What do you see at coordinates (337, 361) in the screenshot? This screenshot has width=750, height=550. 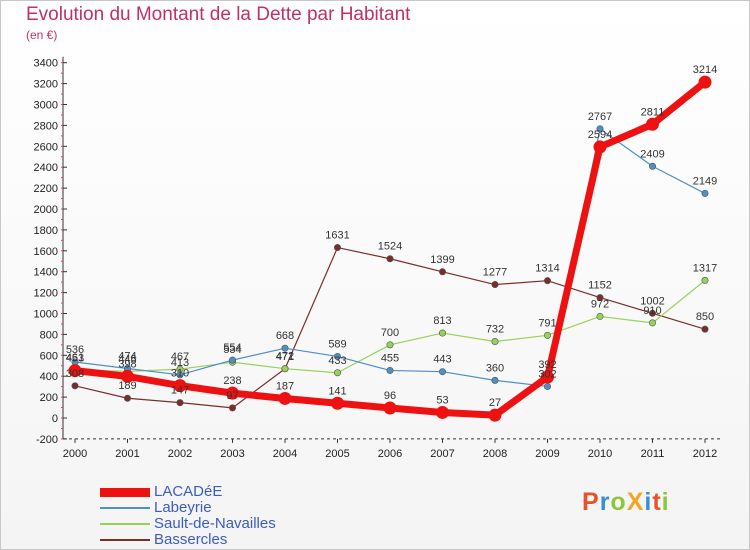 I see `data-label-sault-de-navailles: 433` at bounding box center [337, 361].